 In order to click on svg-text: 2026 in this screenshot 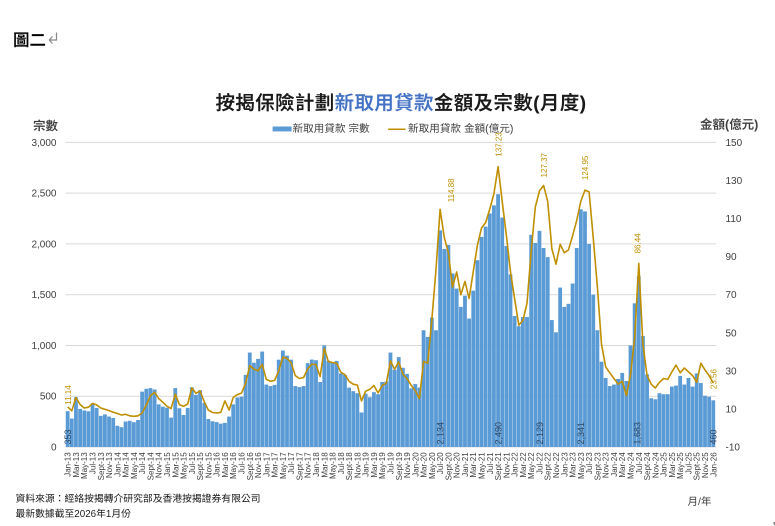, I will do `click(85, 514)`.